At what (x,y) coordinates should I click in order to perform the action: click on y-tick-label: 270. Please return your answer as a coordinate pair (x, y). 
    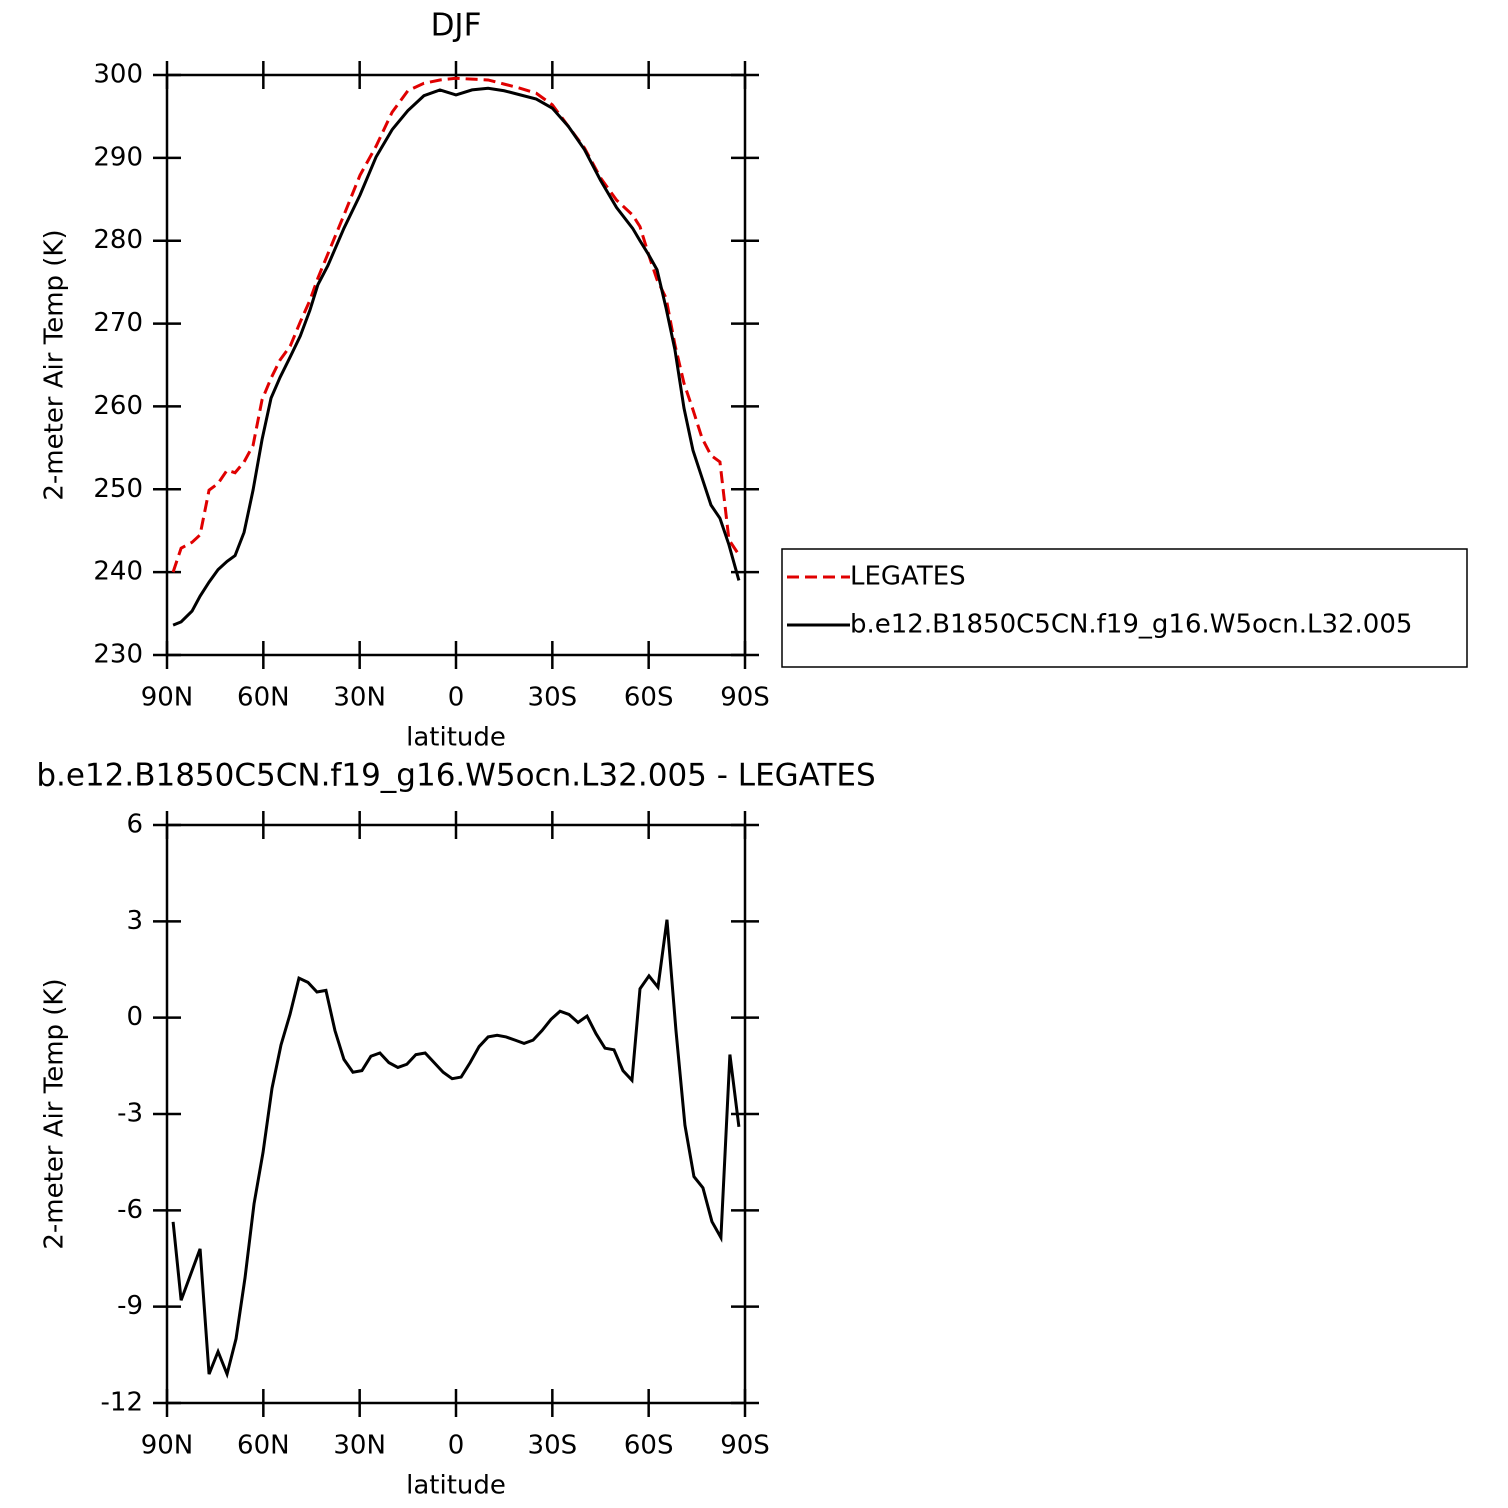
    Looking at the image, I should click on (118, 323).